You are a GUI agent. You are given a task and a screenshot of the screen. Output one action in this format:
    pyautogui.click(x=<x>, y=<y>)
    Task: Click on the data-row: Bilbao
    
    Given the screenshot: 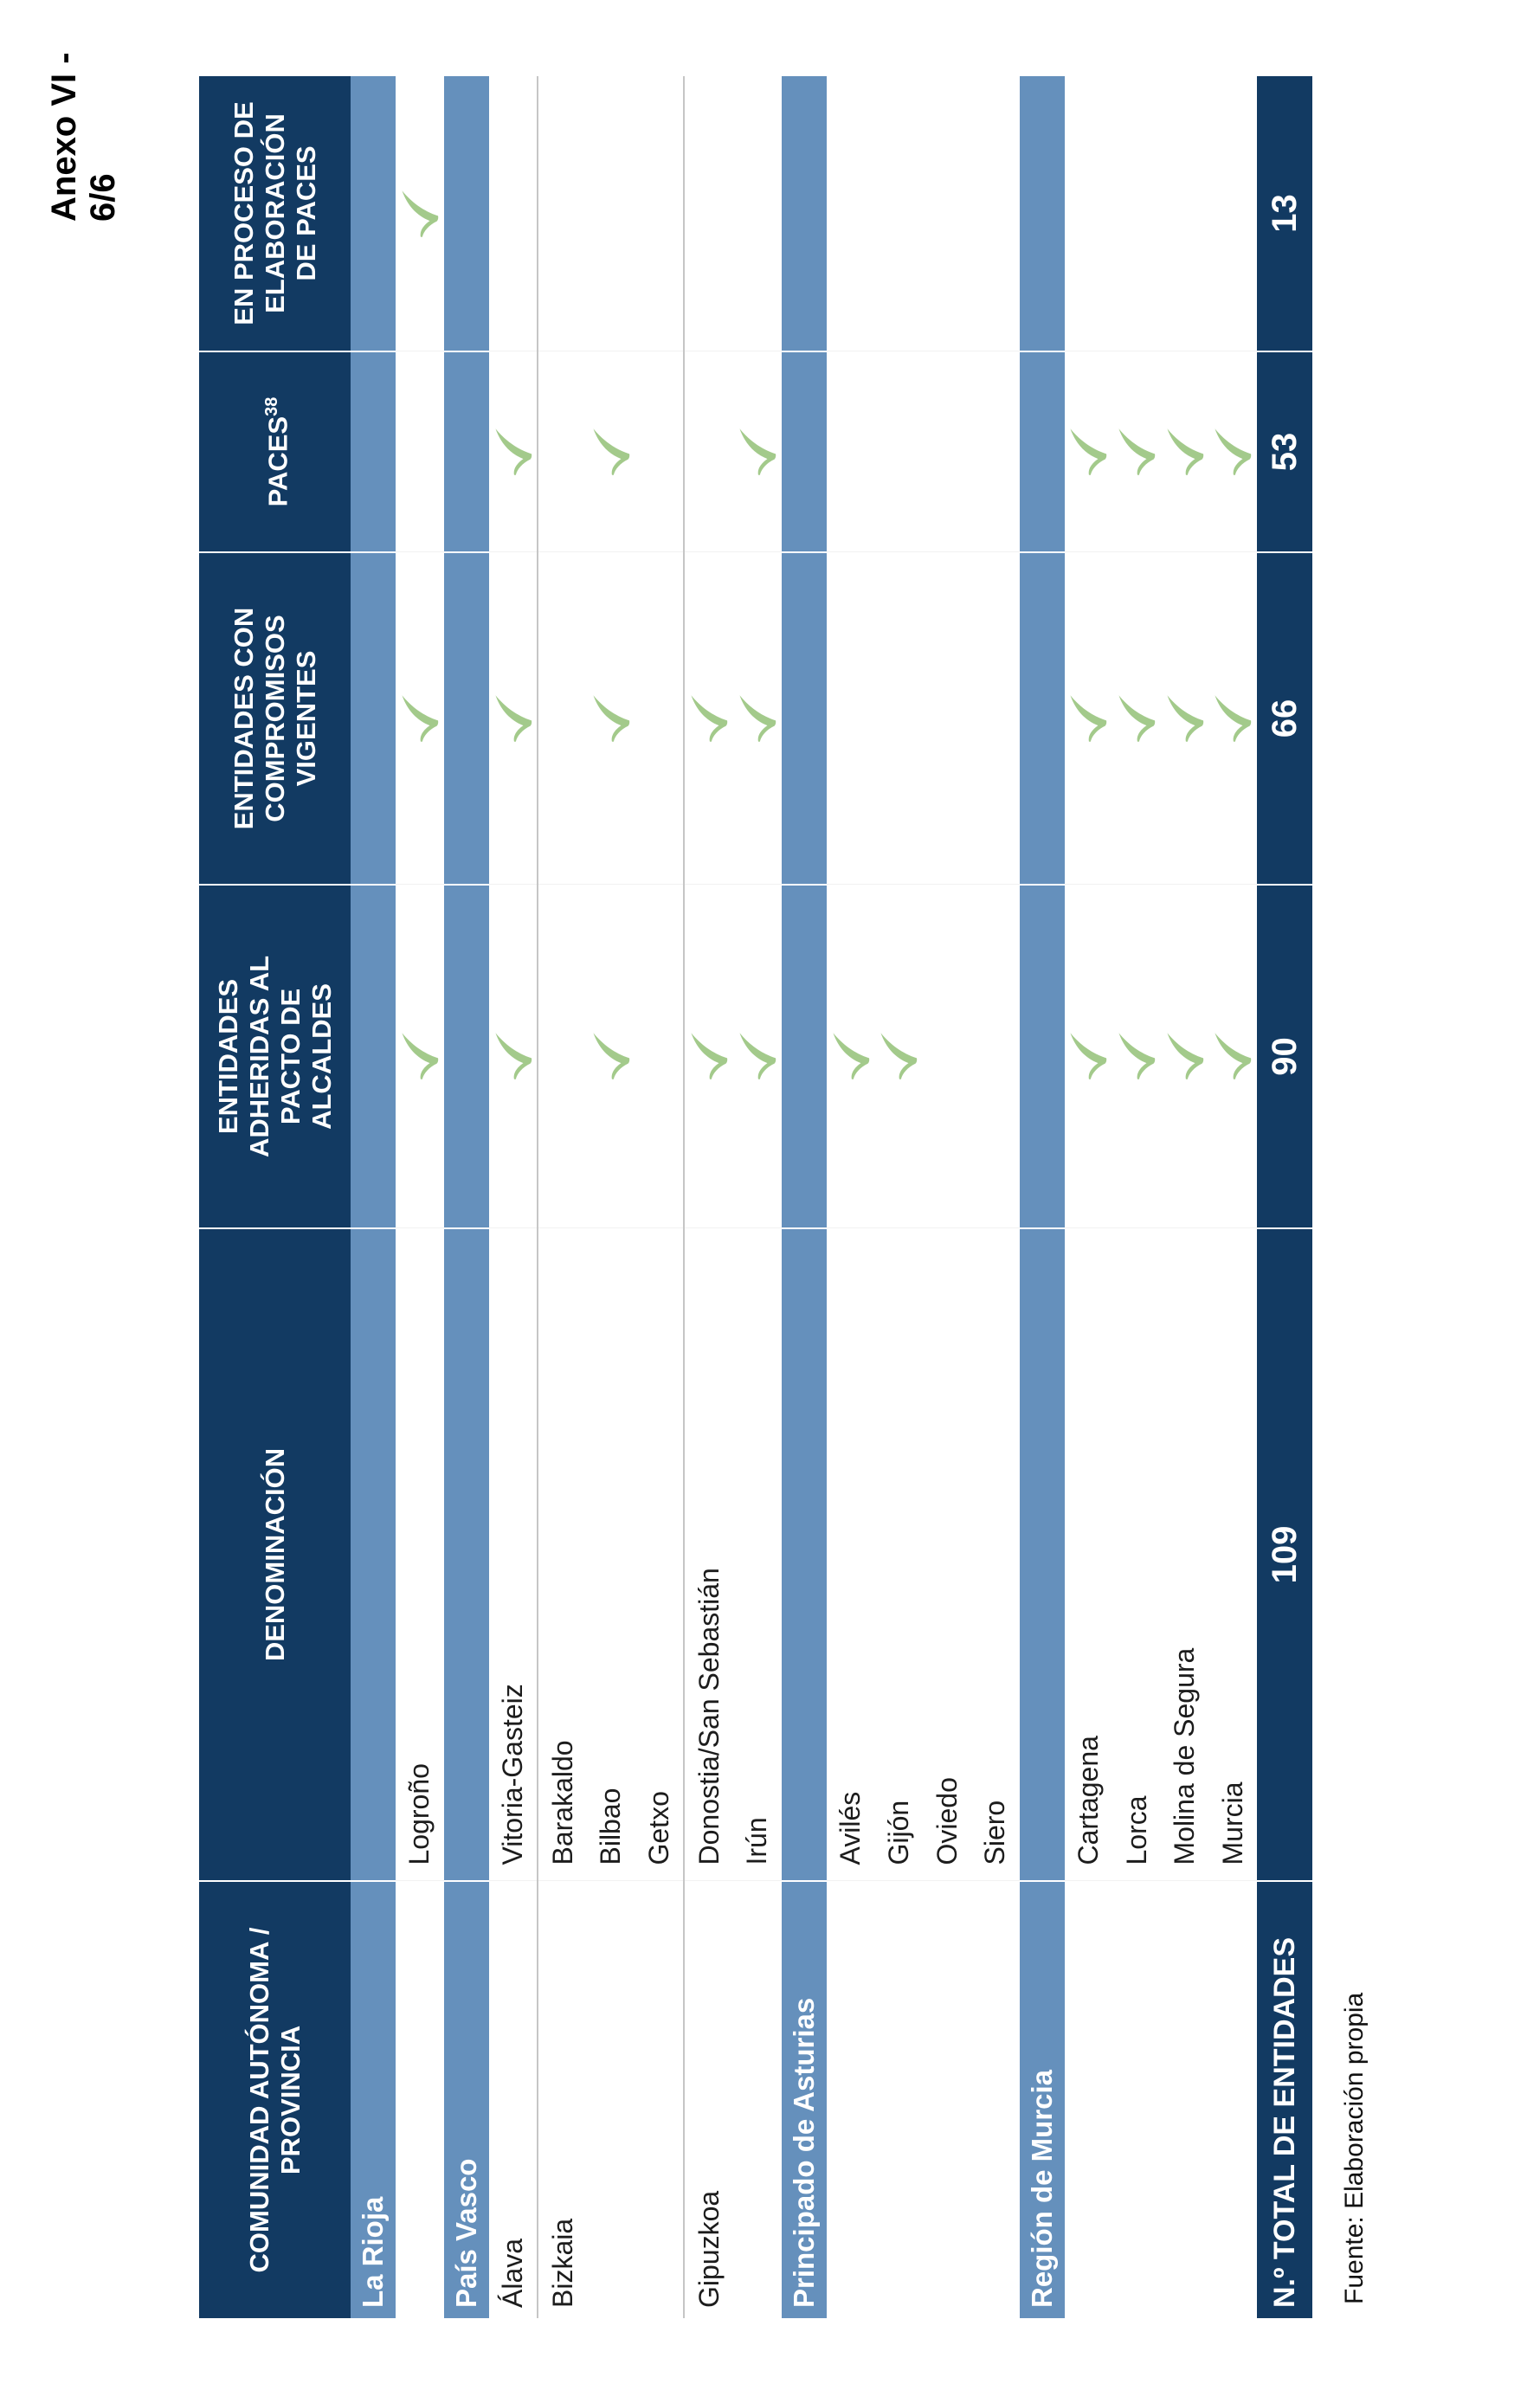 What is the action you would take?
    pyautogui.click(x=611, y=1197)
    